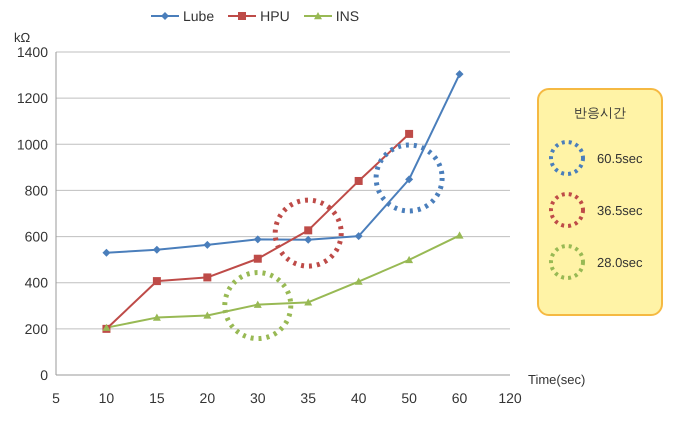 The image size is (680, 421). What do you see at coordinates (358, 398) in the screenshot?
I see `x-tick-label: 40` at bounding box center [358, 398].